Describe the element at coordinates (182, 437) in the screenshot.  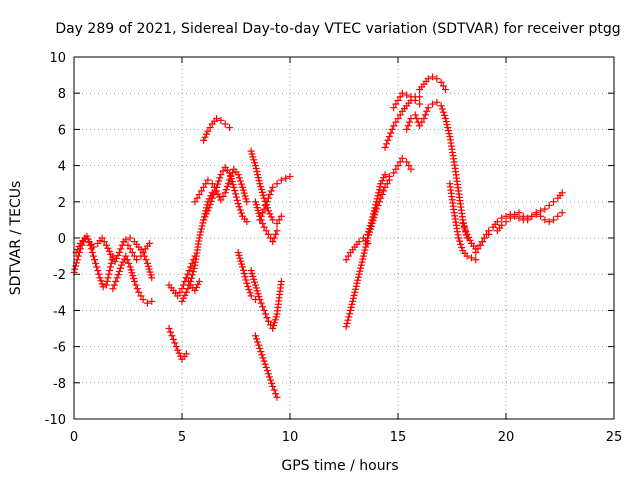
I see `x-tick-label: 5` at that location.